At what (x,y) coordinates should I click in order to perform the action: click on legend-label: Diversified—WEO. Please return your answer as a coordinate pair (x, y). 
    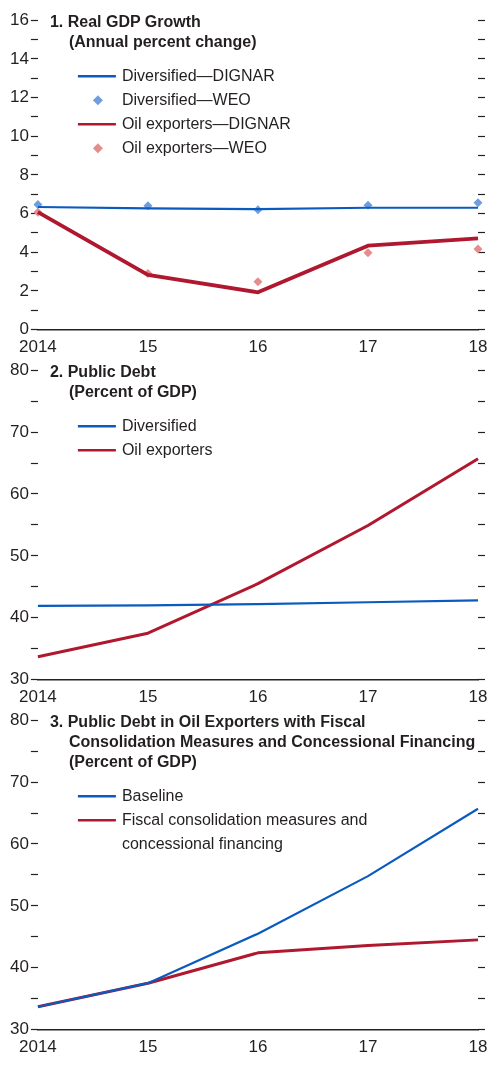
    Looking at the image, I should click on (186, 99).